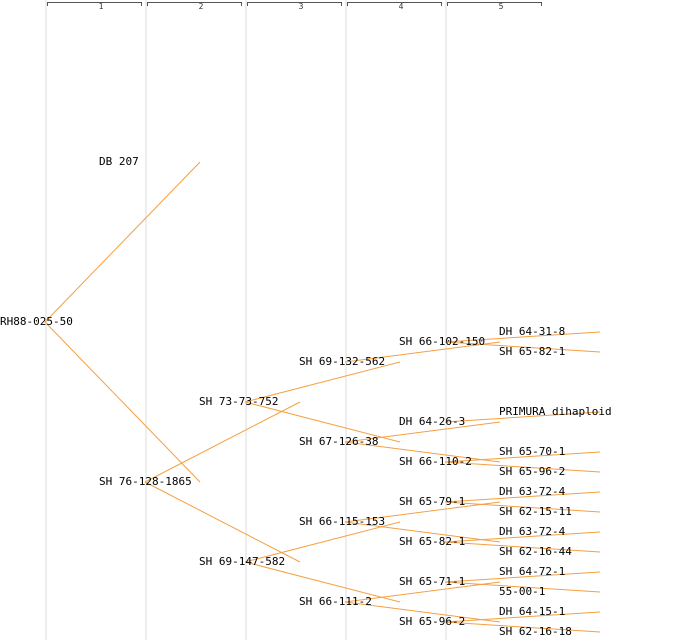  I want to click on generation-5-gridline, so click(446, 320).